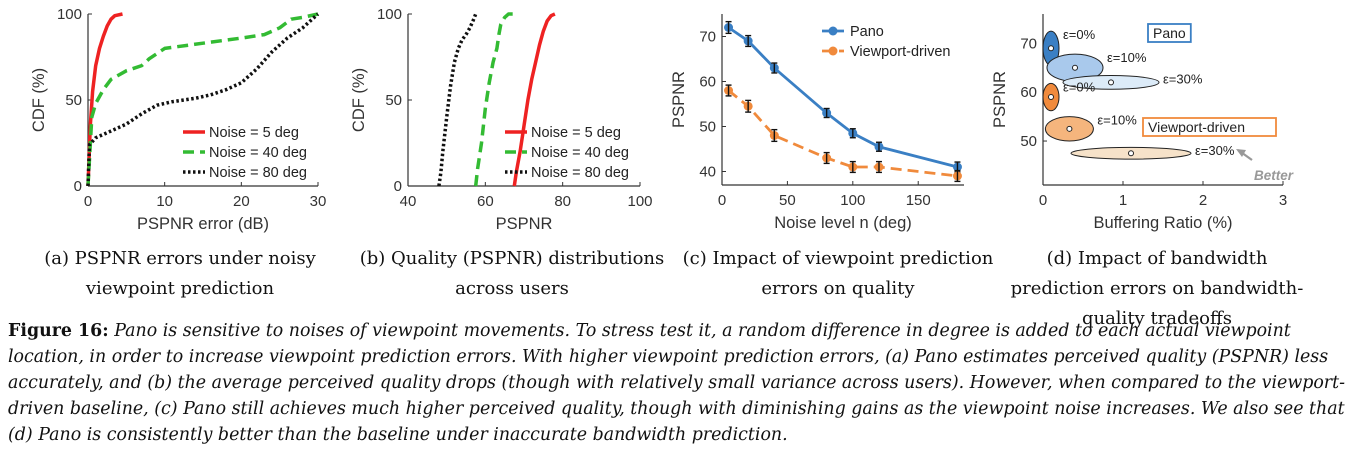 This screenshot has height=472, width=1360. What do you see at coordinates (843, 223) in the screenshot?
I see `x-axis-label: Noise level n (deg)` at bounding box center [843, 223].